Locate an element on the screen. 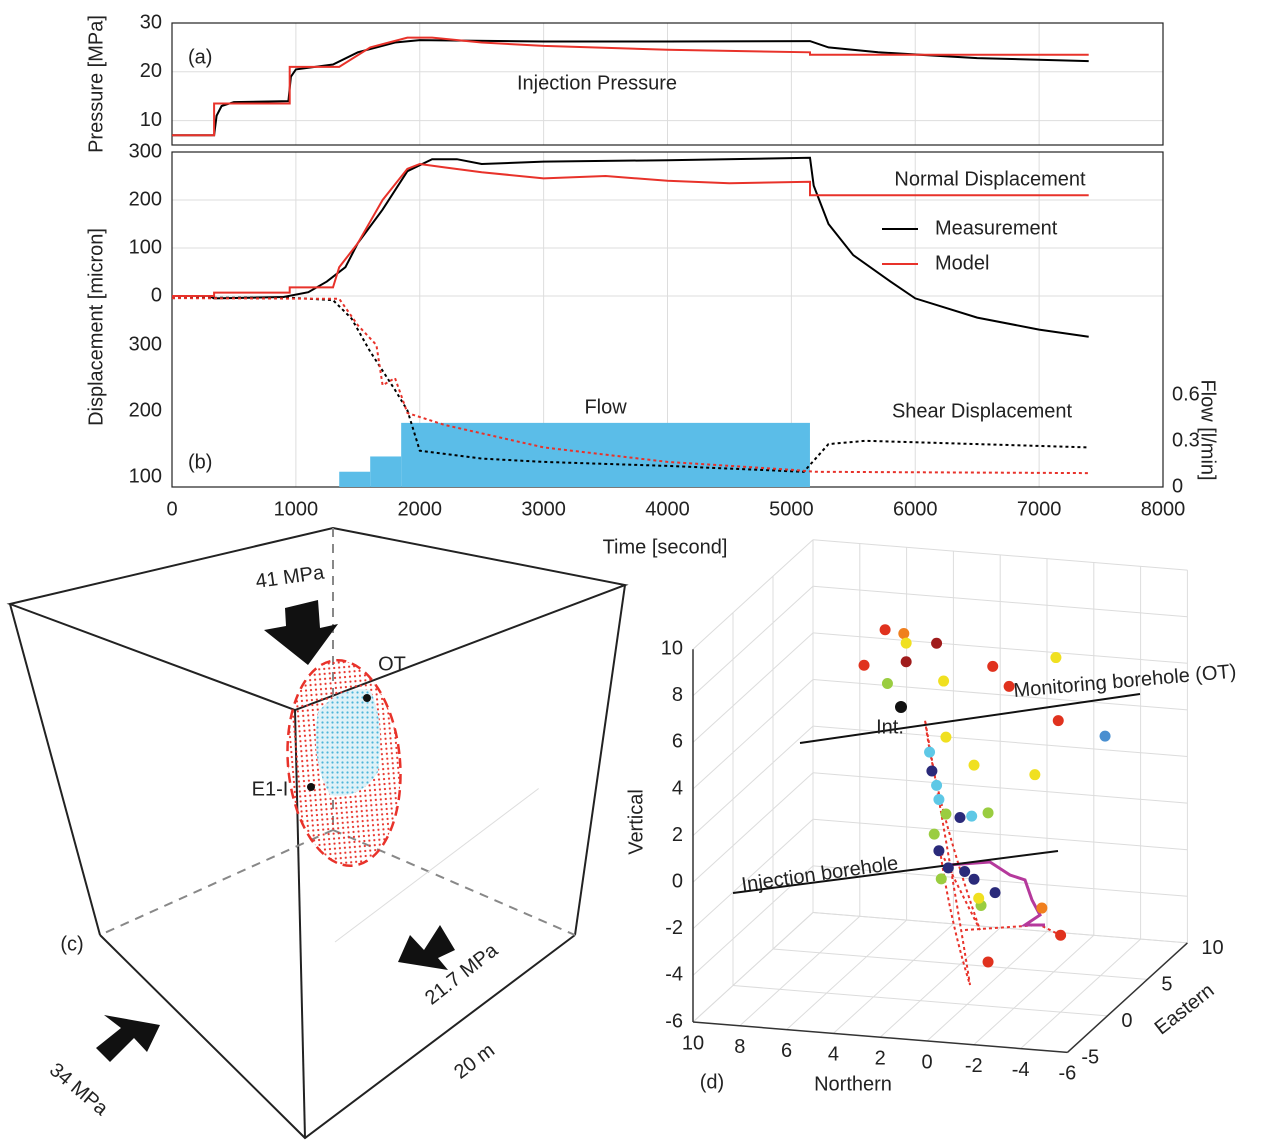 The height and width of the screenshot is (1146, 1266). legend-label: Measurement is located at coordinates (996, 228).